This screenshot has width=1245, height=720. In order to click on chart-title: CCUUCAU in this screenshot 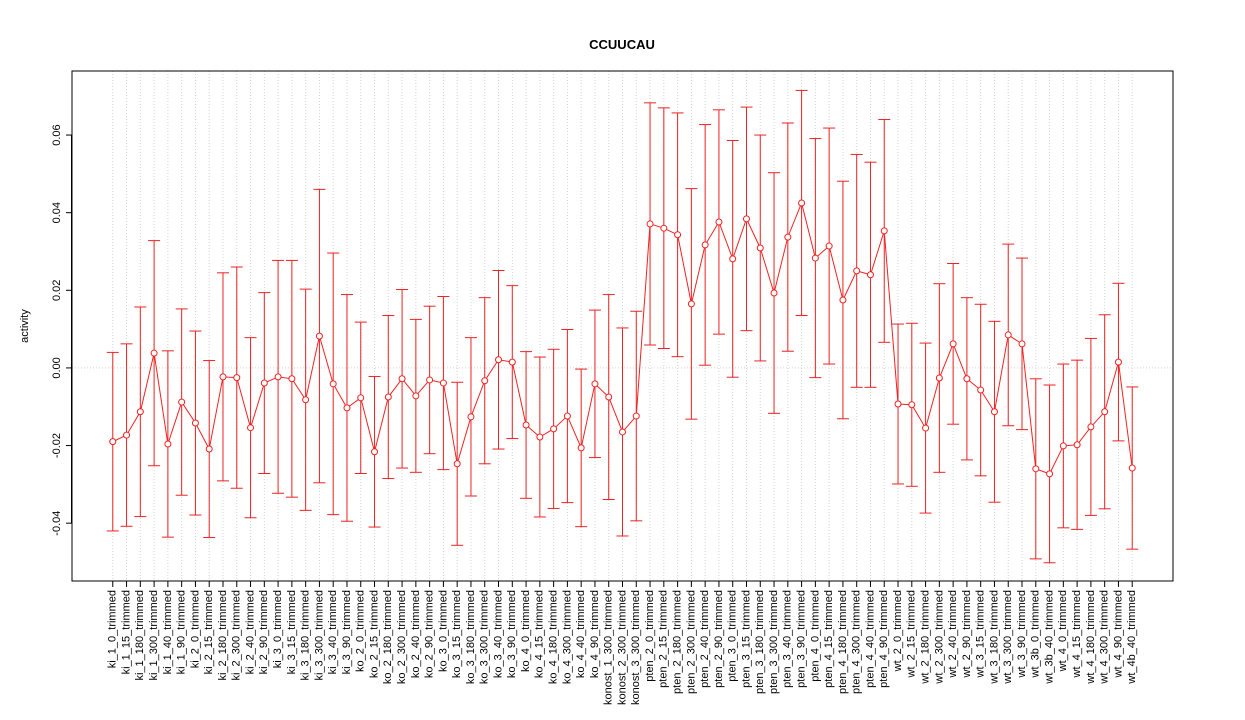, I will do `click(622, 44)`.